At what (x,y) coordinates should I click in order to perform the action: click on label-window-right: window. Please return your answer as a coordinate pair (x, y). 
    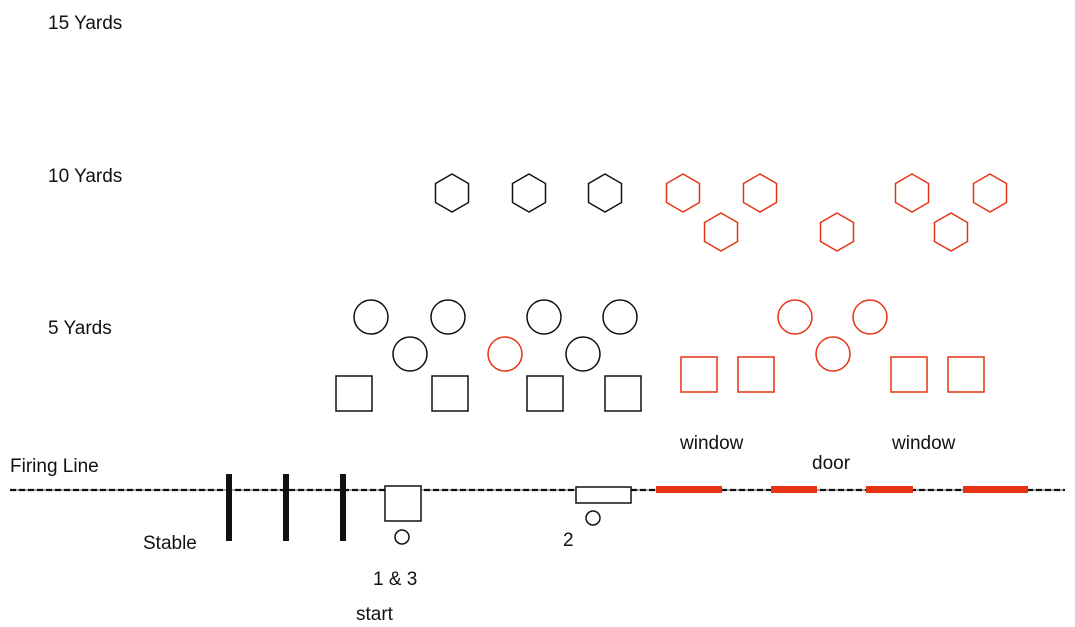
    Looking at the image, I should click on (923, 443).